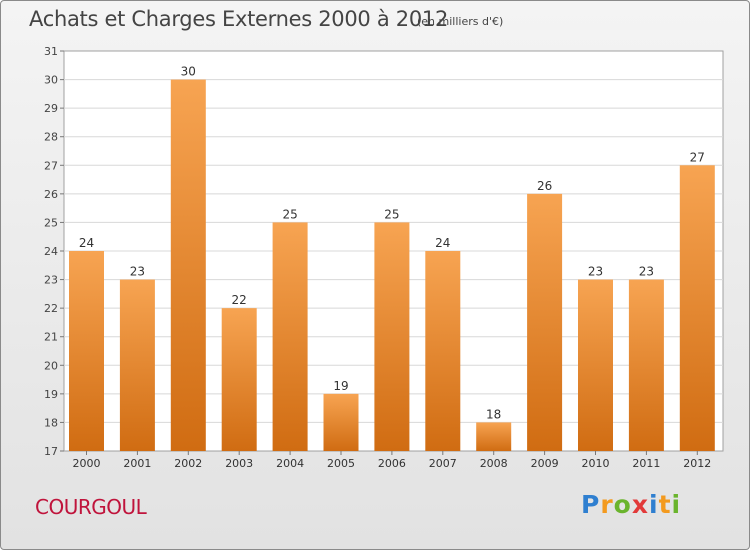 This screenshot has height=550, width=750. I want to click on xtick-label: 2000, so click(87, 463).